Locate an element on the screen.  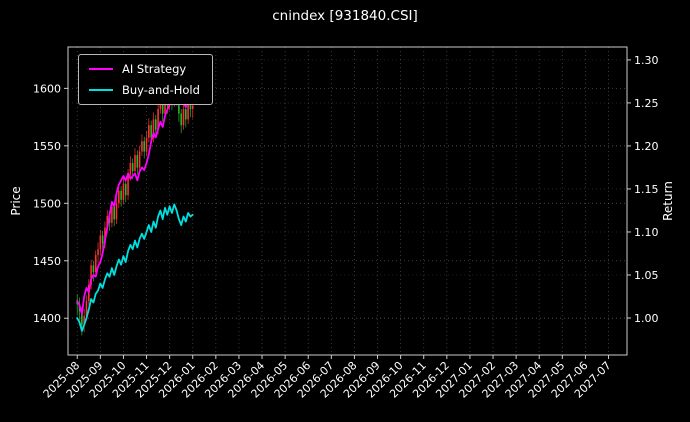
right-axis-label: Return is located at coordinates (668, 201).